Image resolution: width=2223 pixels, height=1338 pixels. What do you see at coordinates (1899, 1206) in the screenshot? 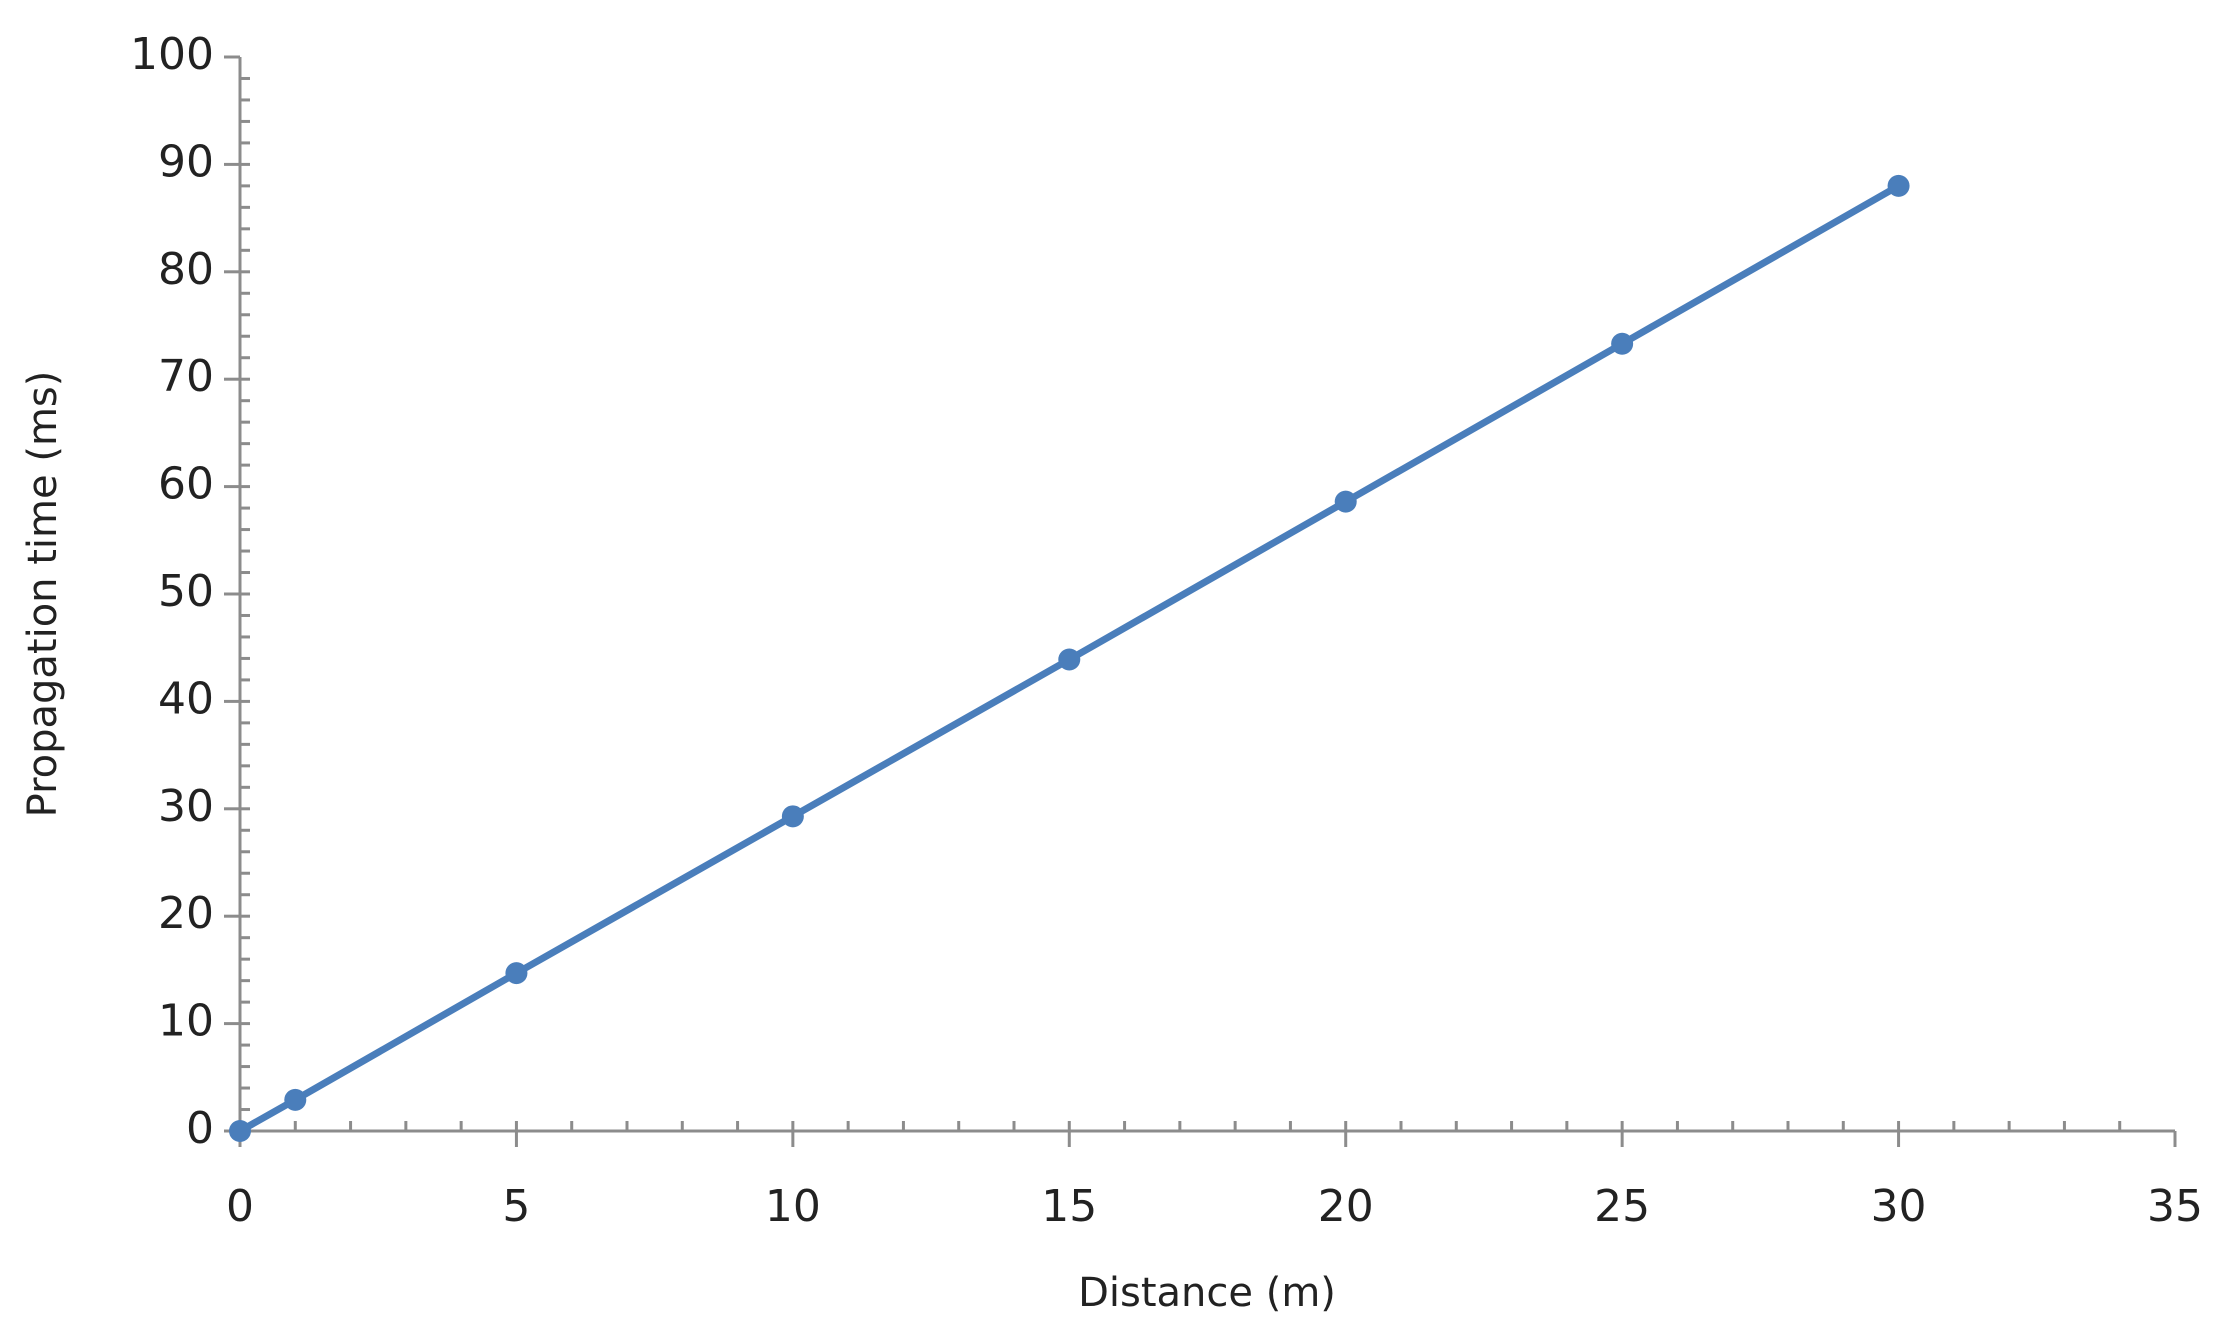
I see `x-tick-label: 30` at bounding box center [1899, 1206].